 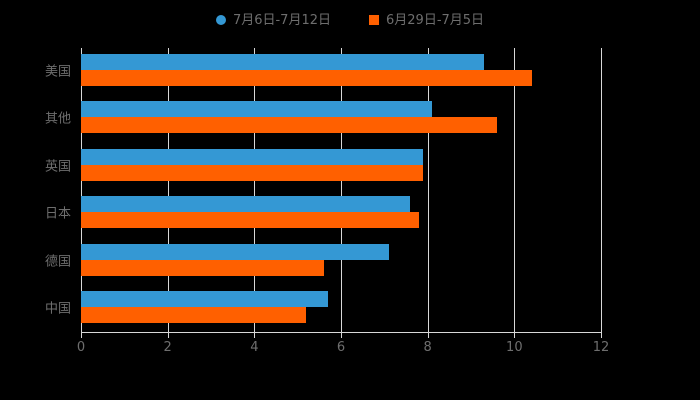 I want to click on legend-item-series-0: 7月6日-7月12日, so click(x=273, y=20).